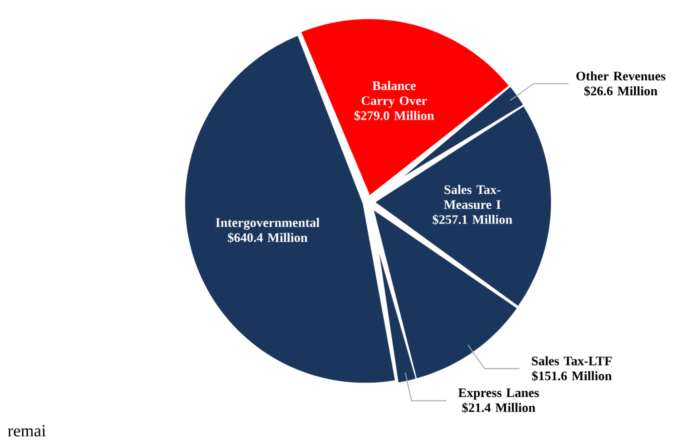 This screenshot has width=696, height=444. I want to click on data-label: $151.6 Million, so click(572, 376).